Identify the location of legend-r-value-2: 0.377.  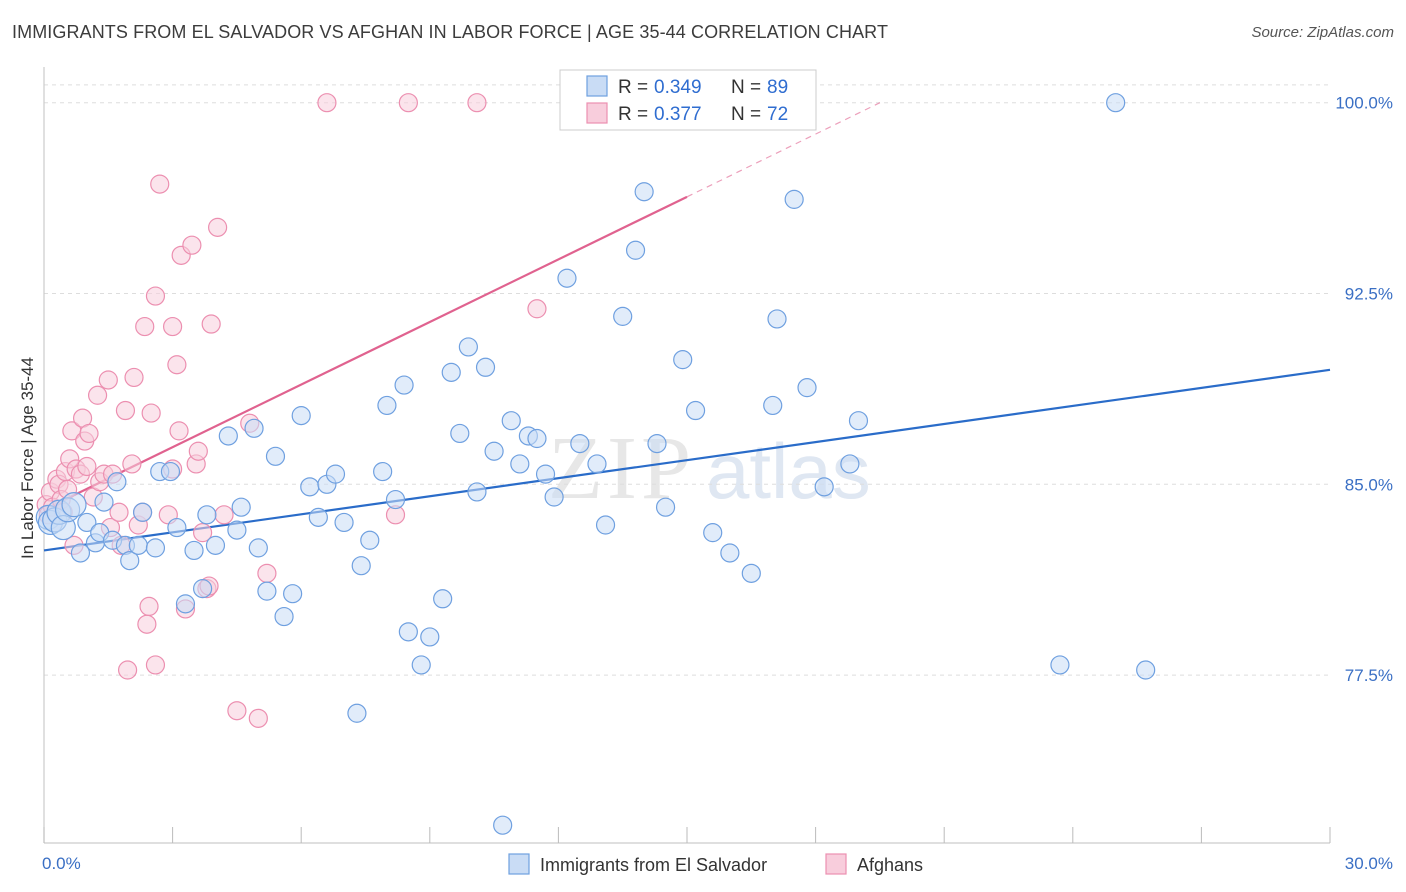
(678, 114).